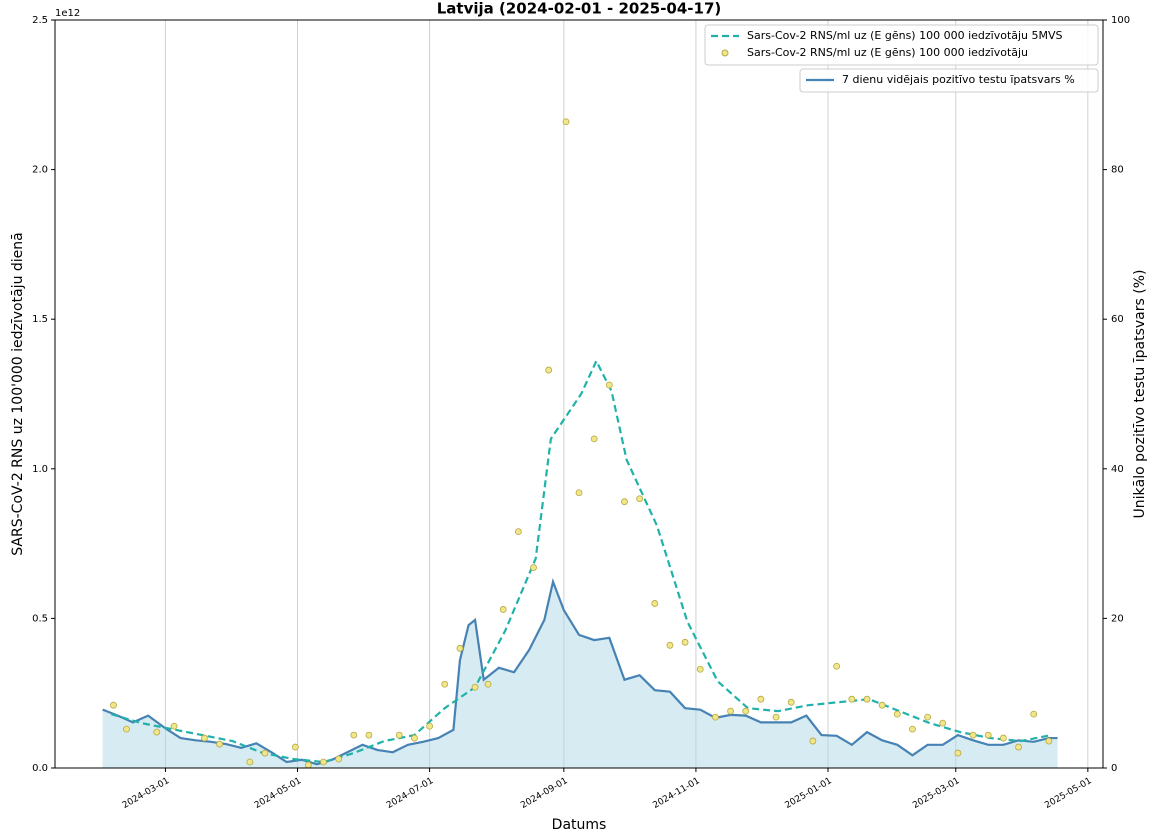  I want to click on x-tick-label: 2024-05-01, so click(278, 793).